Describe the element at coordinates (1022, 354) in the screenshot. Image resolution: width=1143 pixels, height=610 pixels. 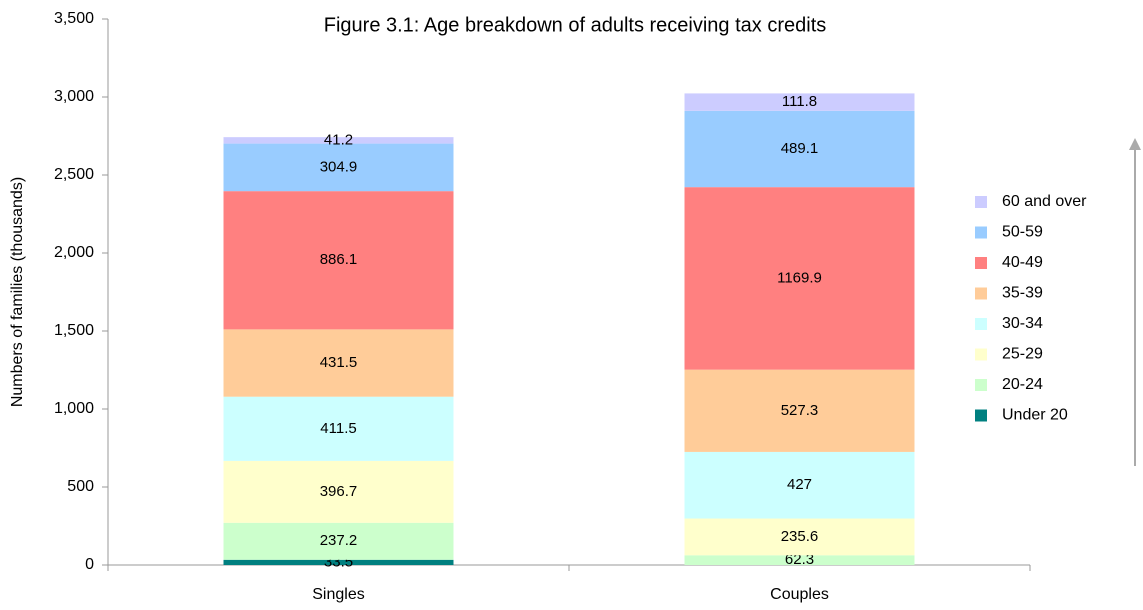
I see `legend-label: 25-29` at that location.